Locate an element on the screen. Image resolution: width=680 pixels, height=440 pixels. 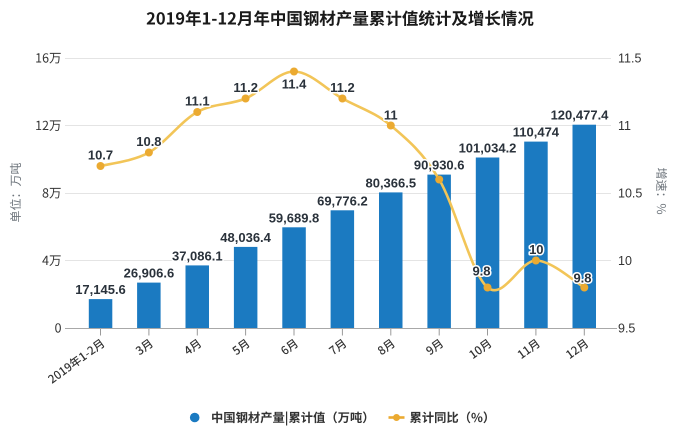
svg-text: 17,145.6 is located at coordinates (100, 289).